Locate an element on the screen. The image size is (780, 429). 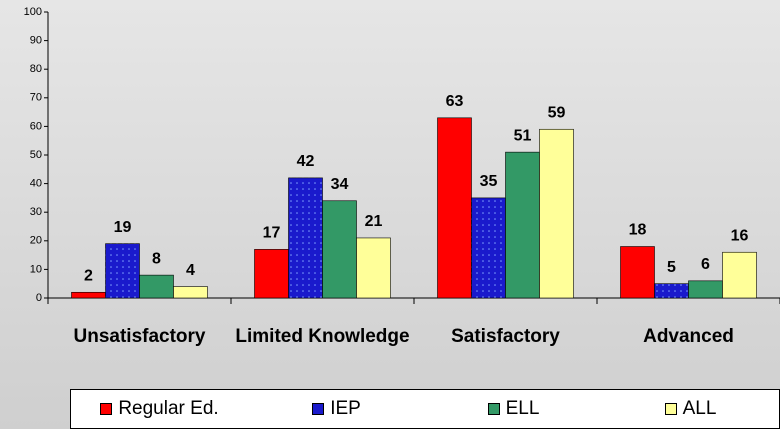
y-tick-label: 90 is located at coordinates (36, 41).